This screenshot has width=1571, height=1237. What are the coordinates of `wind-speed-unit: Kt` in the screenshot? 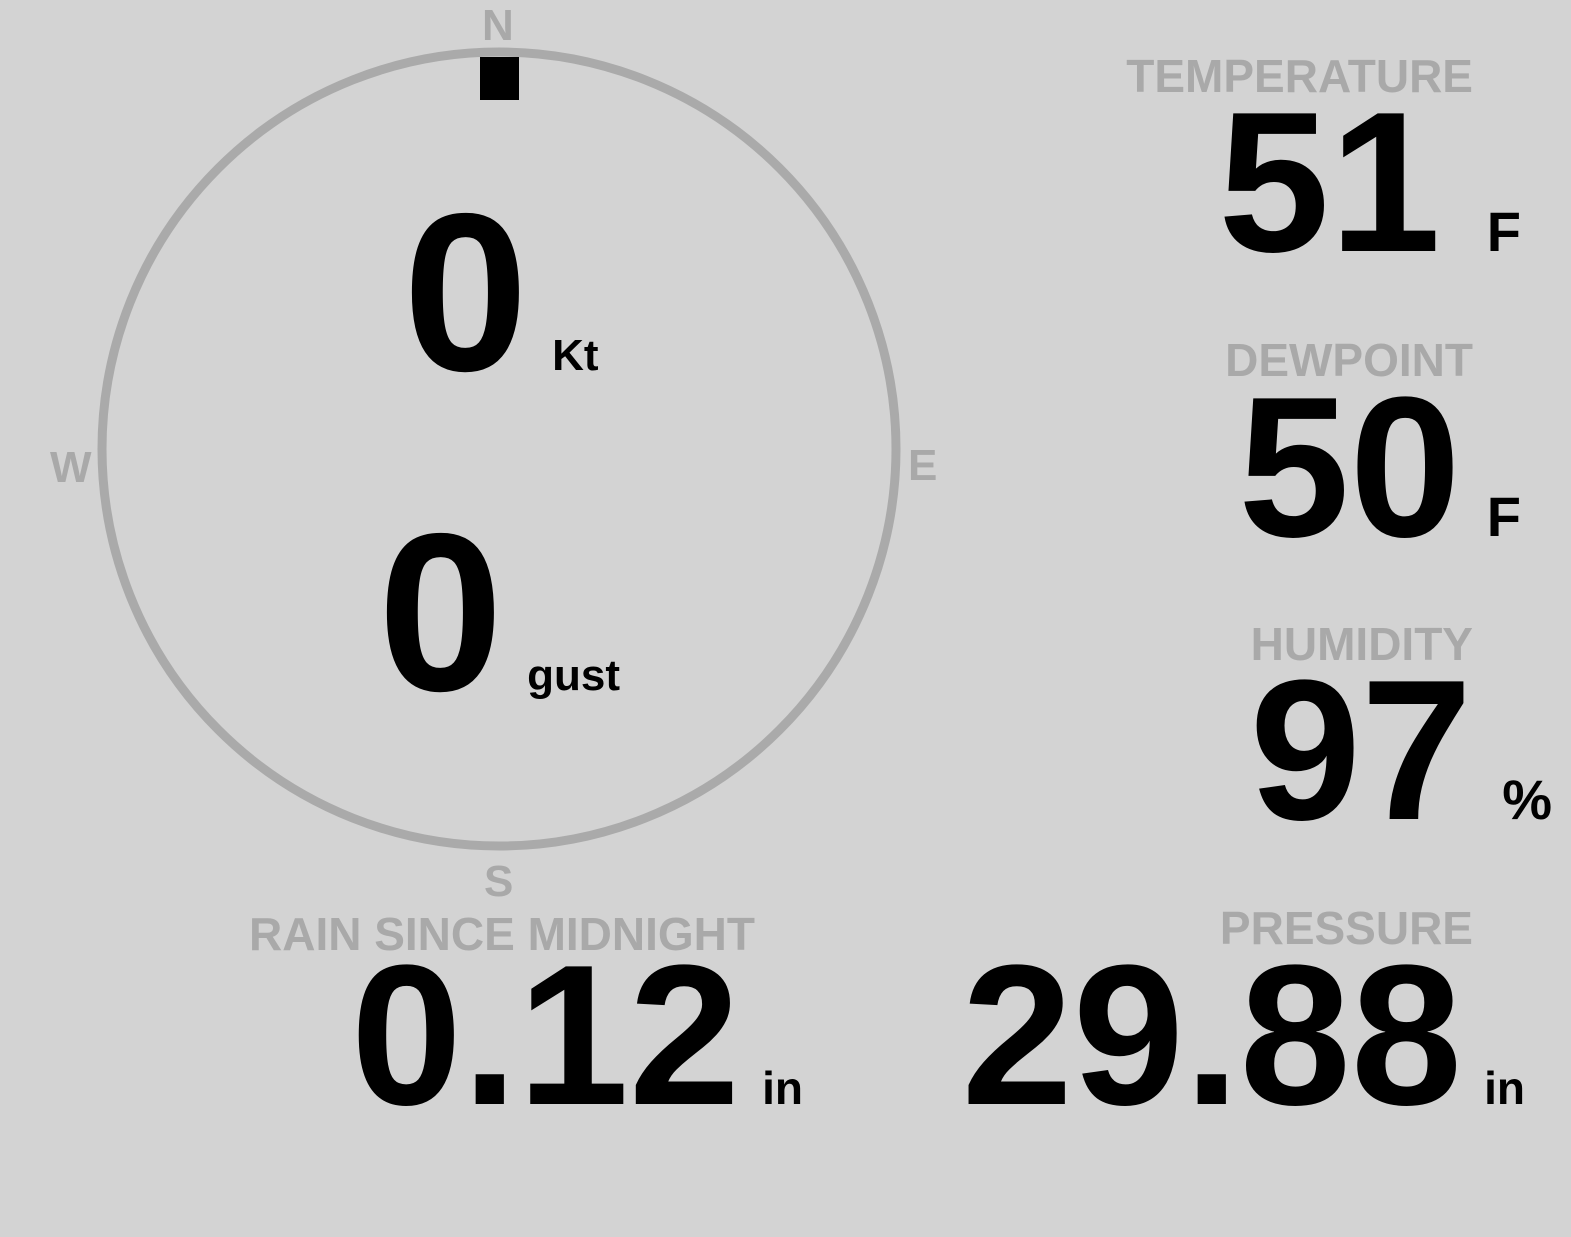 It's located at (575, 355).